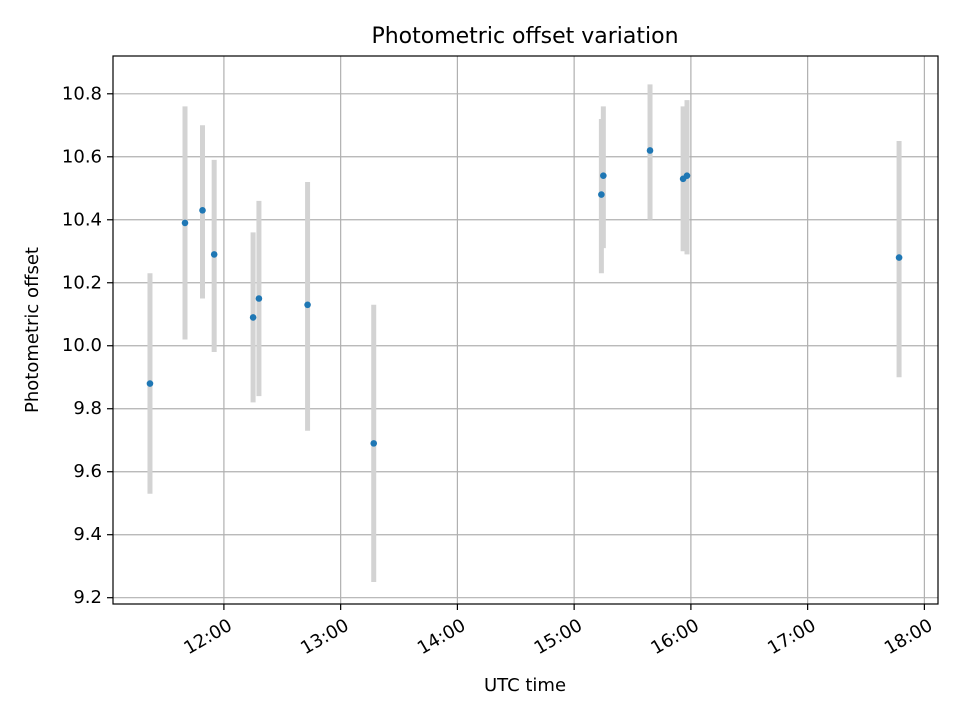 The width and height of the screenshot is (960, 720). I want to click on y-tick-label: 10.6, so click(82, 156).